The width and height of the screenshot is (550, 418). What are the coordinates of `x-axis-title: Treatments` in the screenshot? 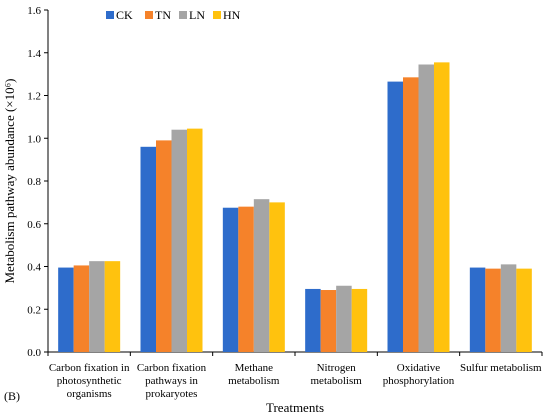 It's located at (295, 407).